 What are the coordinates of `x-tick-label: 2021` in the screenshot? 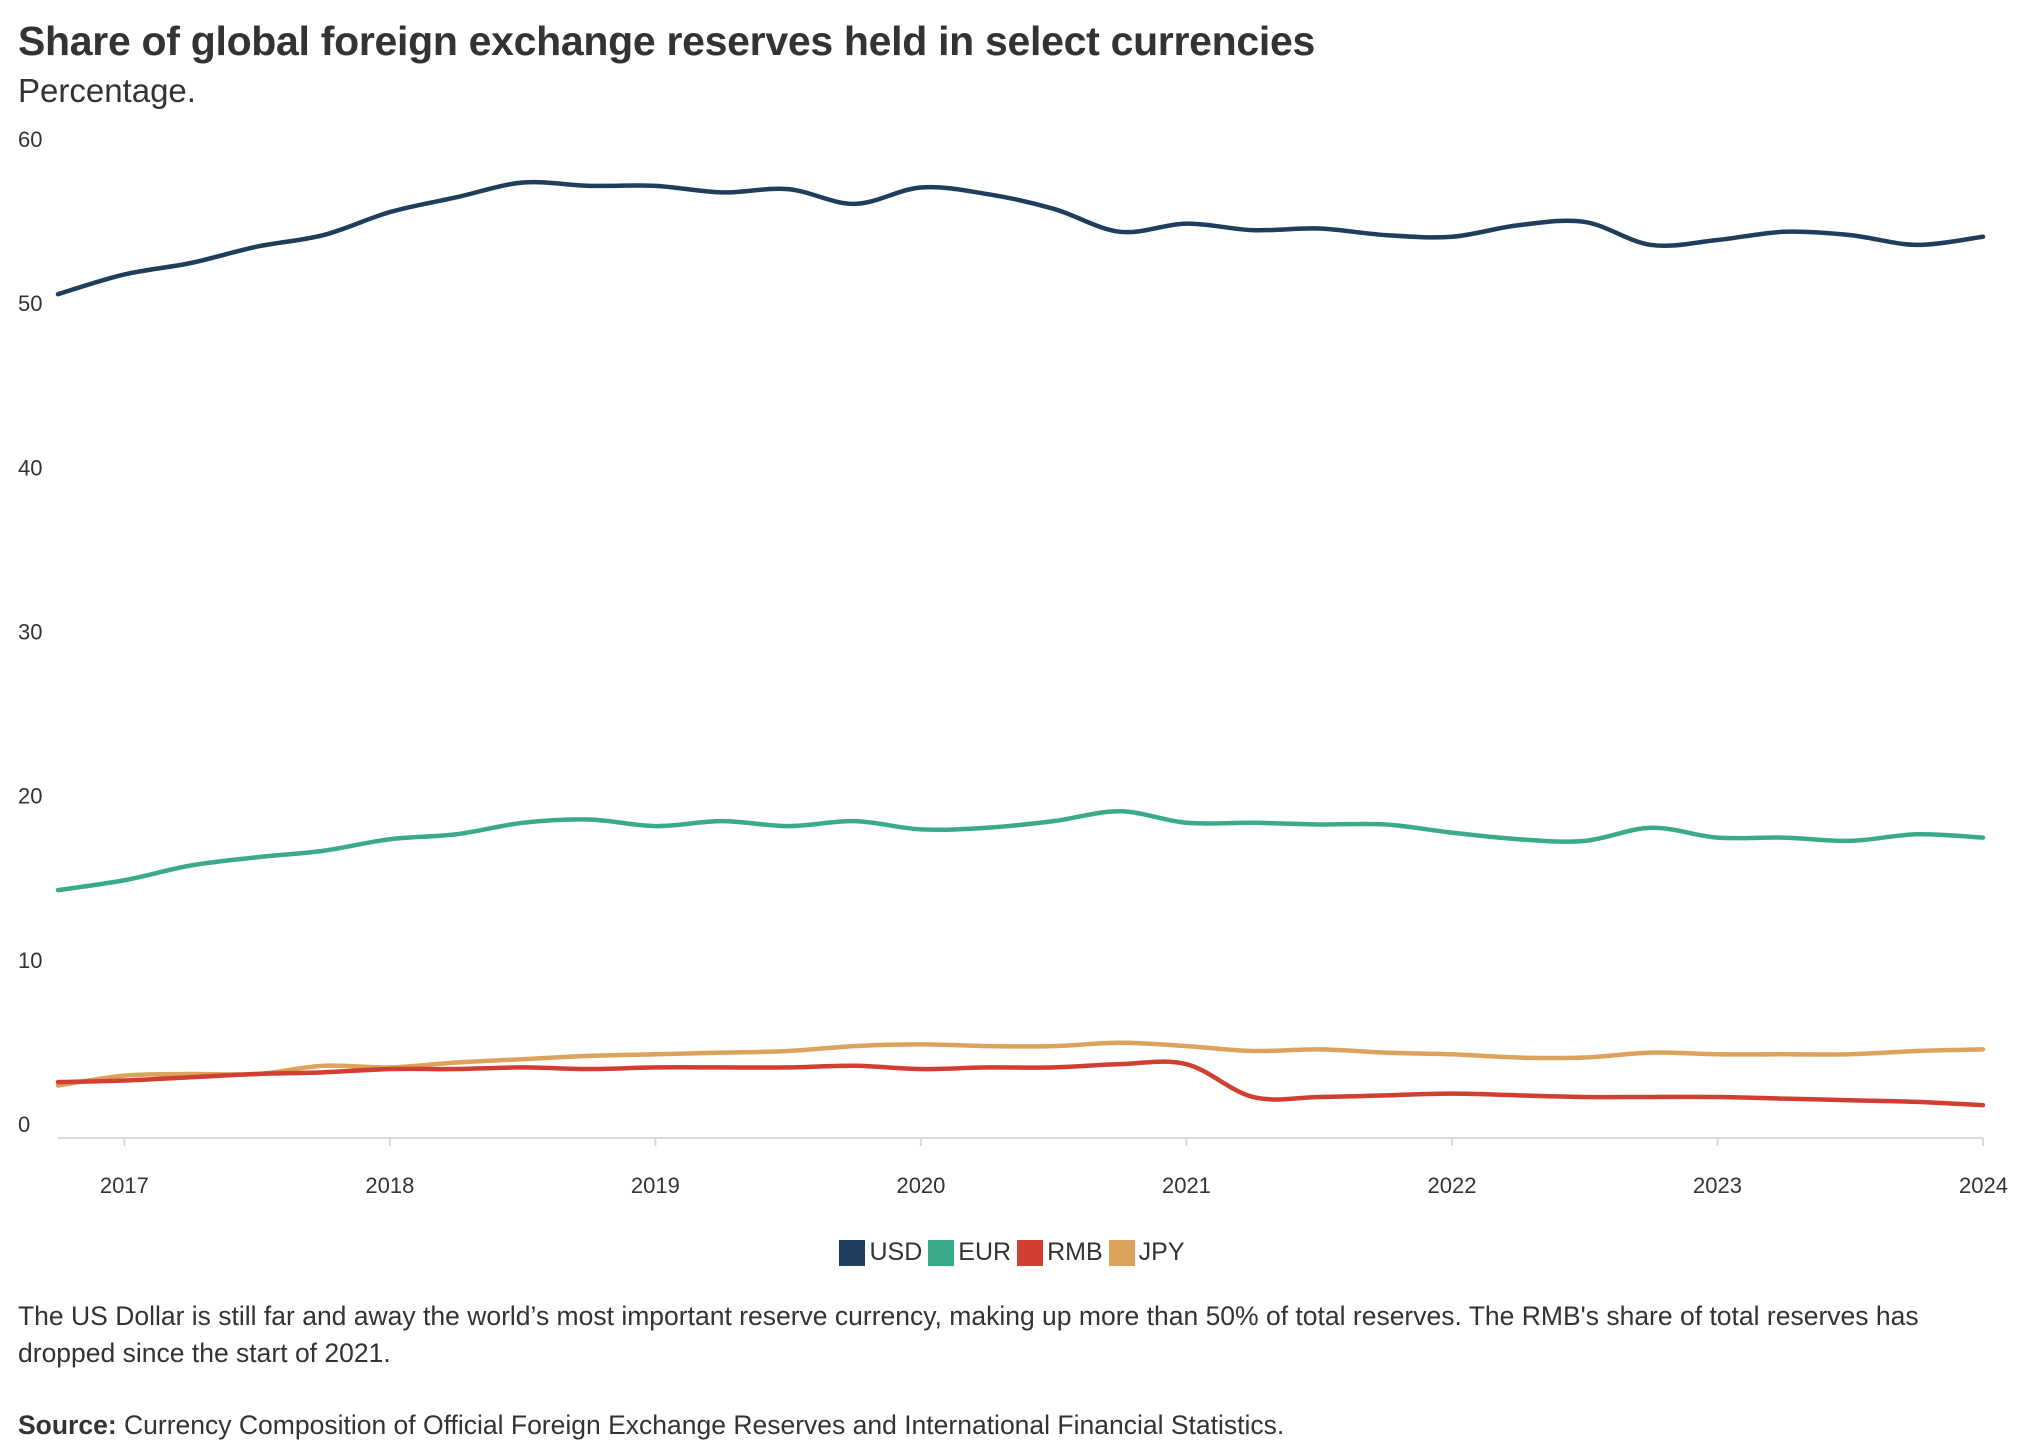 It's located at (1186, 1185).